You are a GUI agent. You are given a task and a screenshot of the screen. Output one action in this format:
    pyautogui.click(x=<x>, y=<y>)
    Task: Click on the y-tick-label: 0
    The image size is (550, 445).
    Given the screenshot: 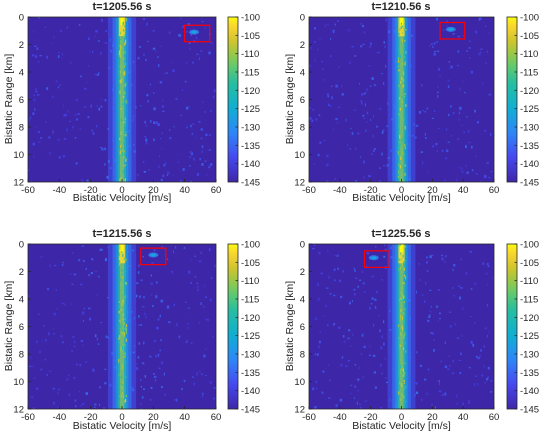 What is the action you would take?
    pyautogui.click(x=302, y=18)
    